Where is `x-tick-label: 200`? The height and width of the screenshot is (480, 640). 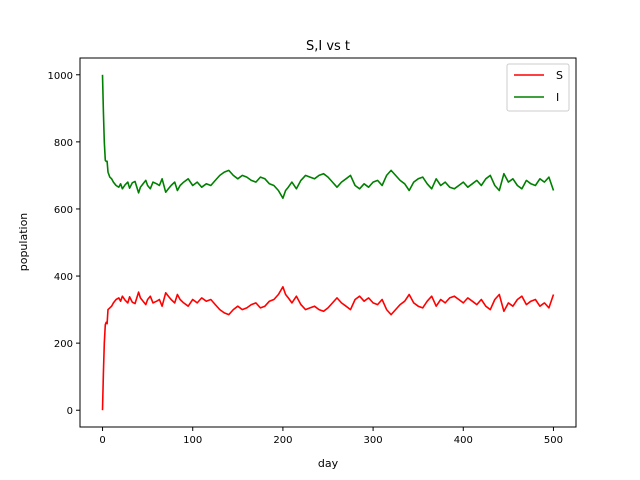
x-tick-label: 200 is located at coordinates (282, 440).